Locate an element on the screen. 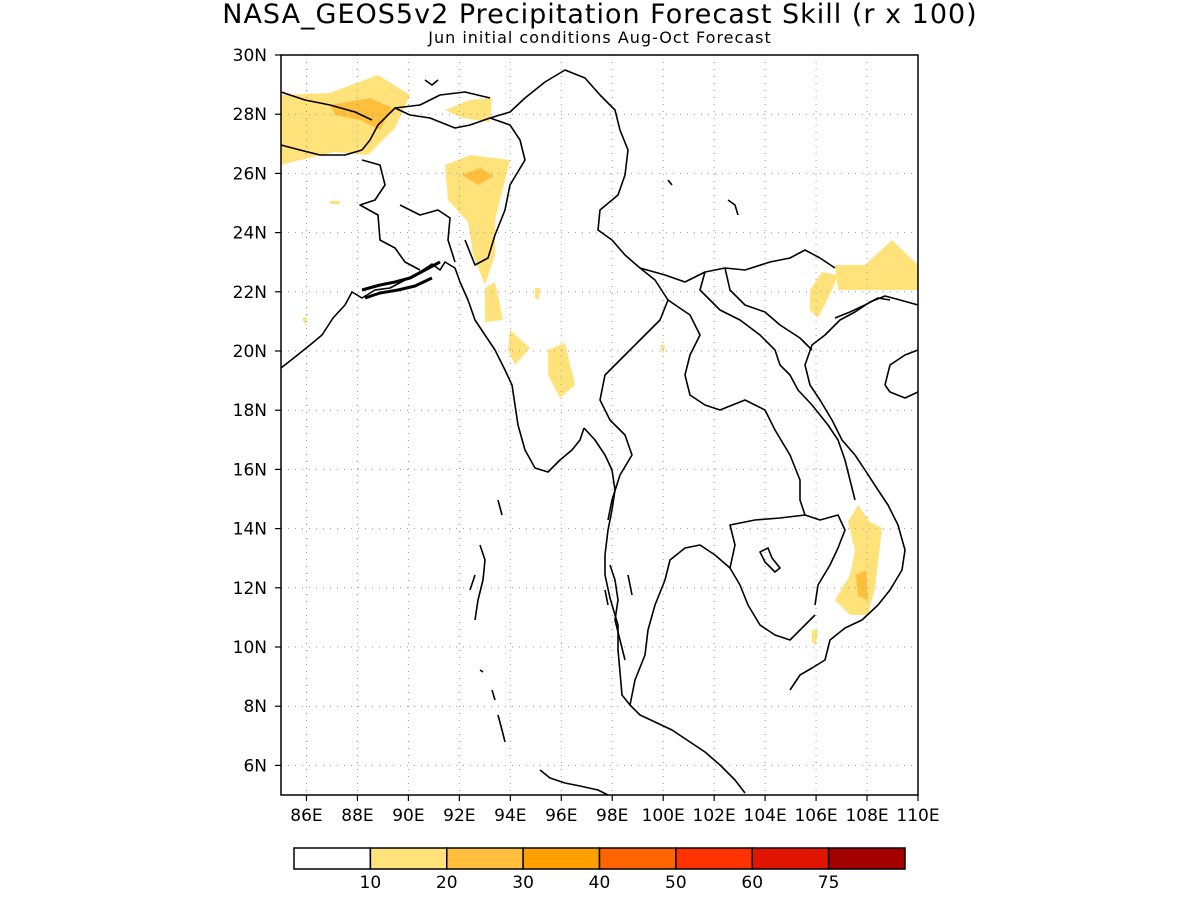  skill-region-dot-a is located at coordinates (537, 294).